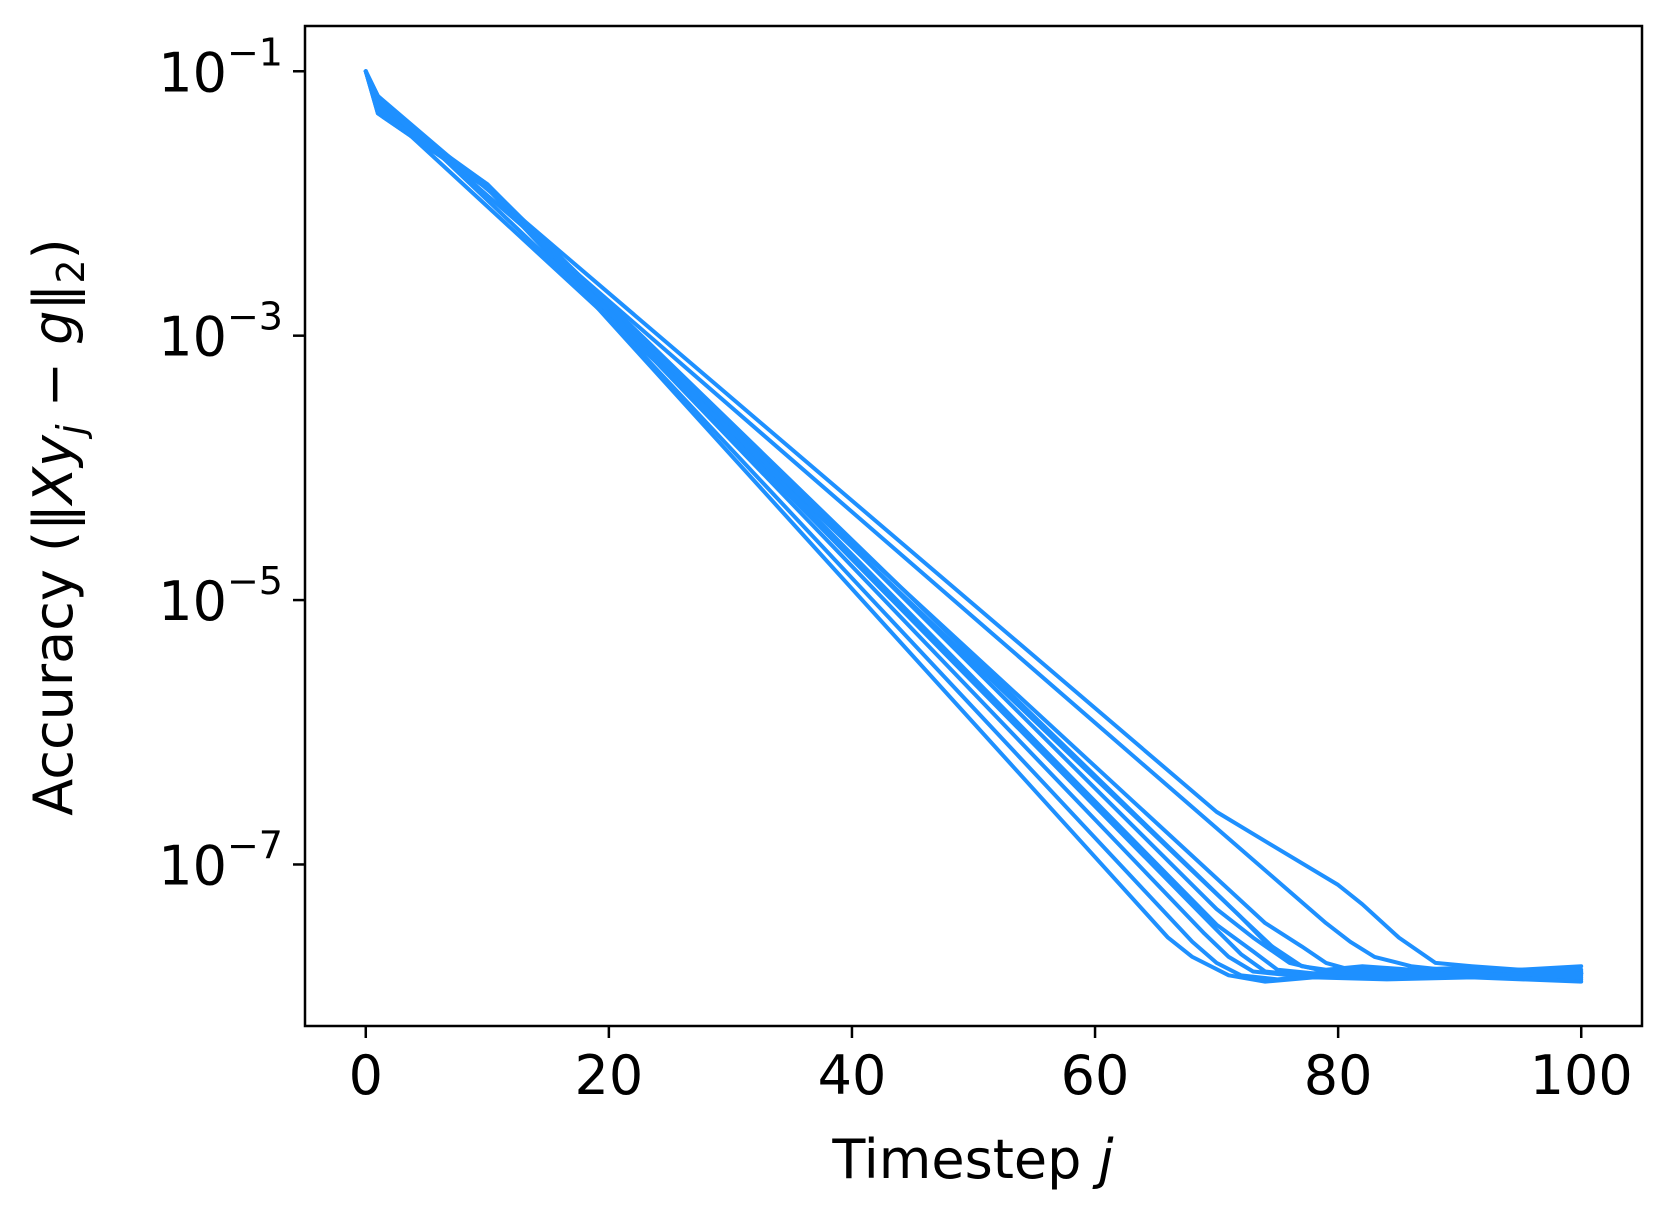 This screenshot has height=1217, width=1662. I want to click on x-tick-label-0: 0, so click(366, 1075).